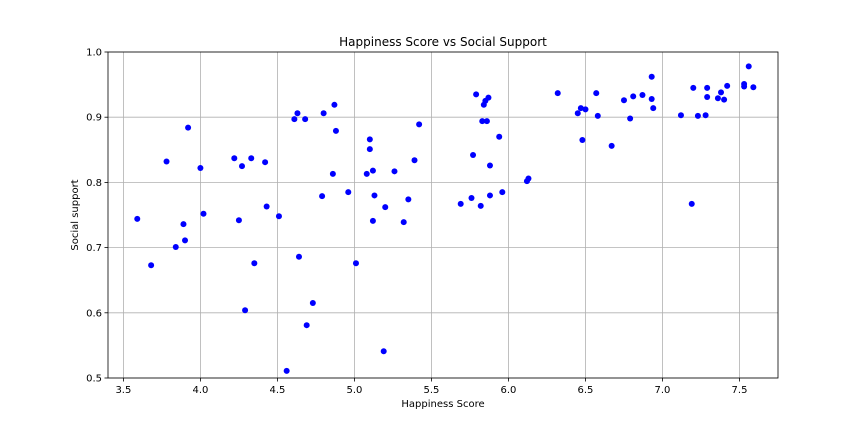 This screenshot has width=864, height=432. I want to click on x-axis-ticks: 3.5 4.0 4.5 5.0 5.5 6.0 6.5 7.0 7.5, so click(431, 387).